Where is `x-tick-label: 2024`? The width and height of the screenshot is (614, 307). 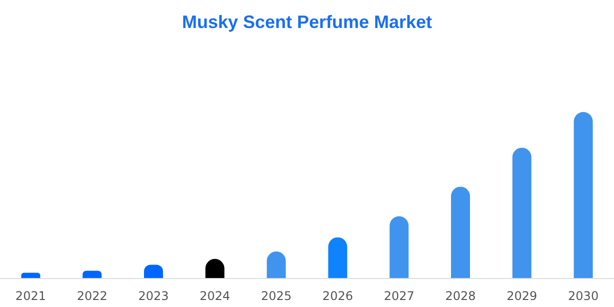 x-tick-label: 2024 is located at coordinates (215, 296).